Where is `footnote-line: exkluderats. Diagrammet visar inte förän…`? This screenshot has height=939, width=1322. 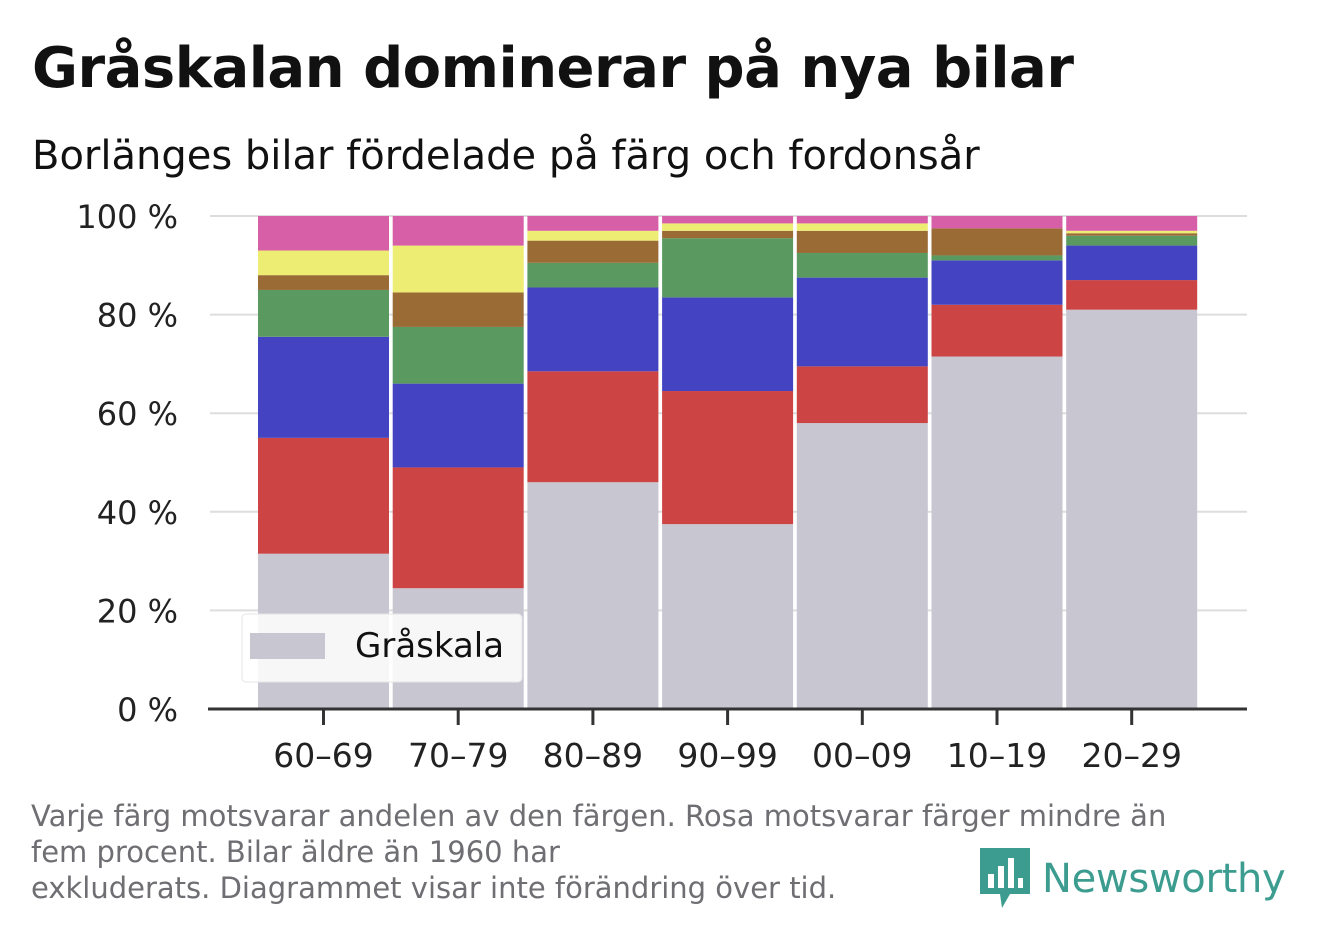 footnote-line: exkluderats. Diagrammet visar inte förän… is located at coordinates (434, 888).